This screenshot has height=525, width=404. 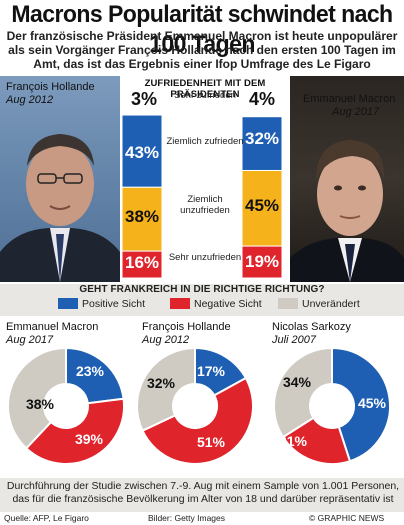 I want to click on category-very-dissatisfied: Sehr unzufrieden, so click(x=205, y=257).